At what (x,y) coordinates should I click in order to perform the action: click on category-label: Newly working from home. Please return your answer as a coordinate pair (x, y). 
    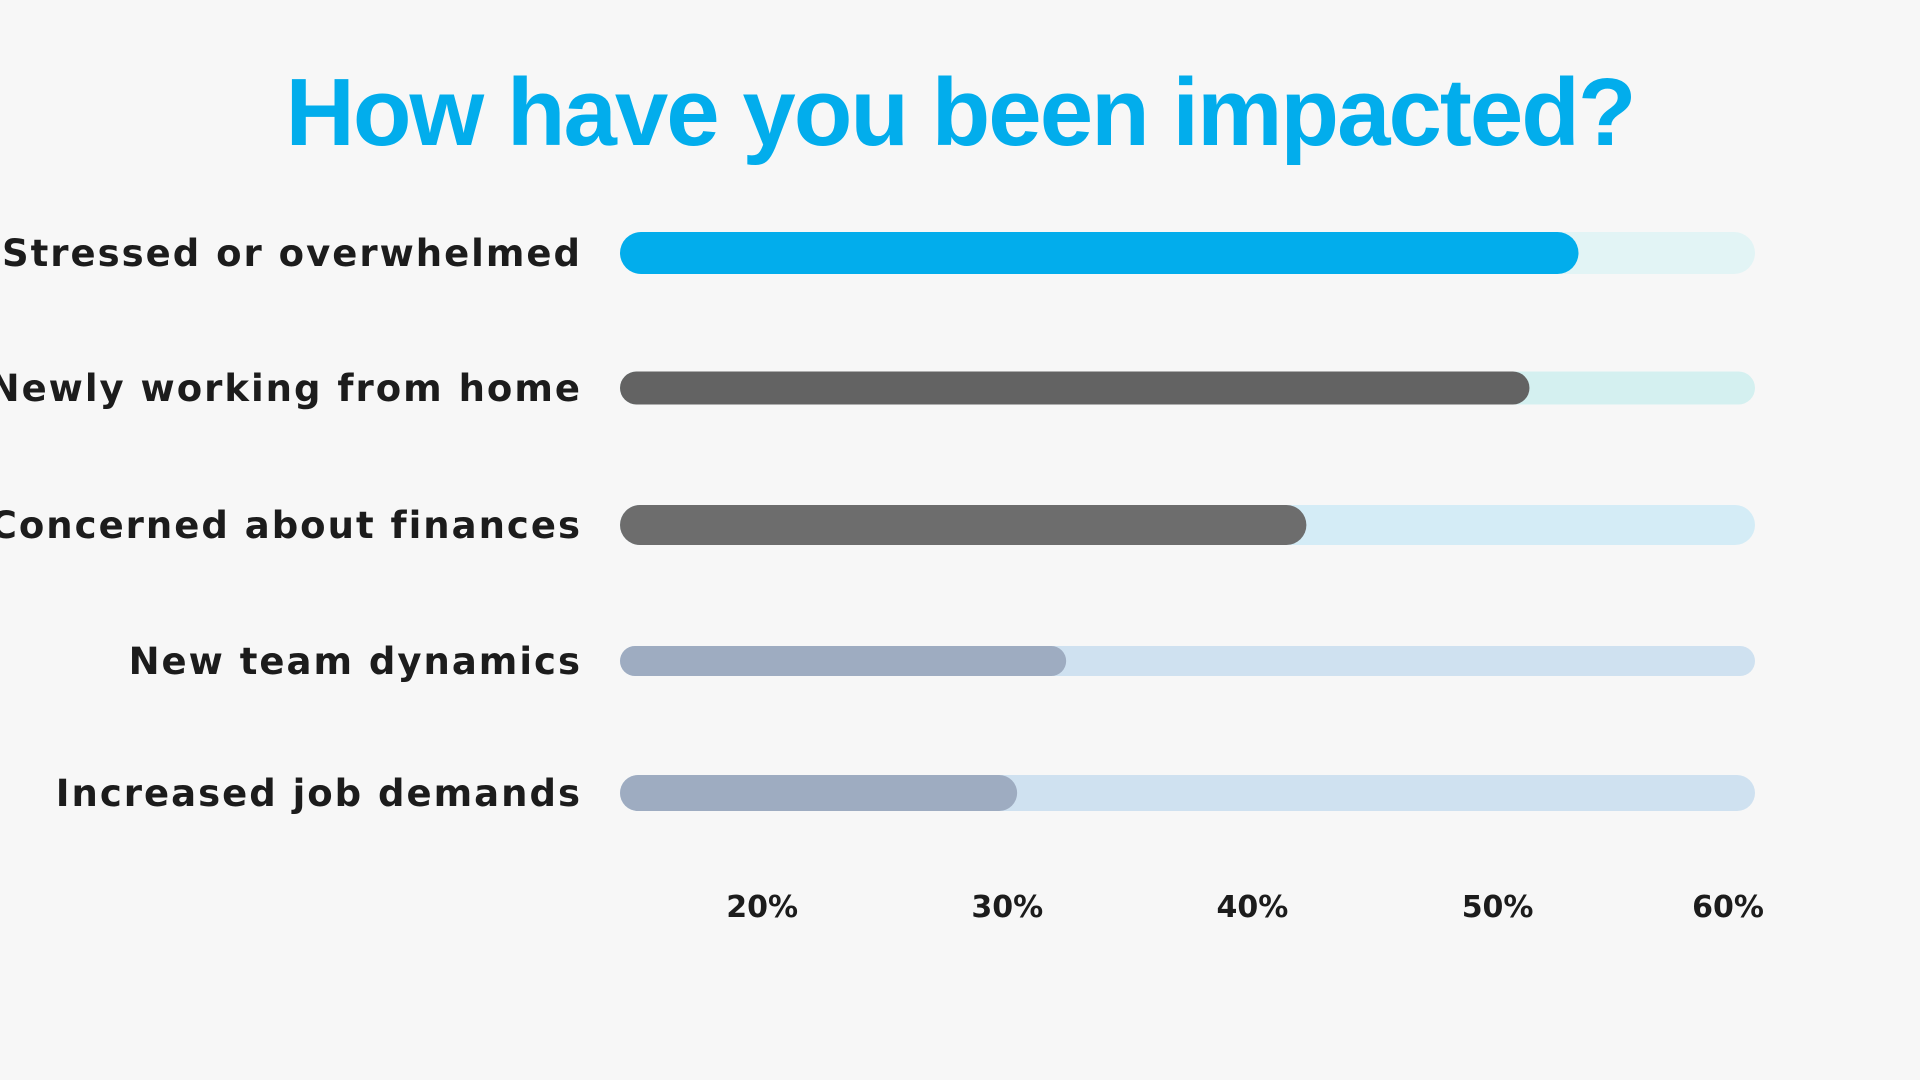
    Looking at the image, I should click on (291, 388).